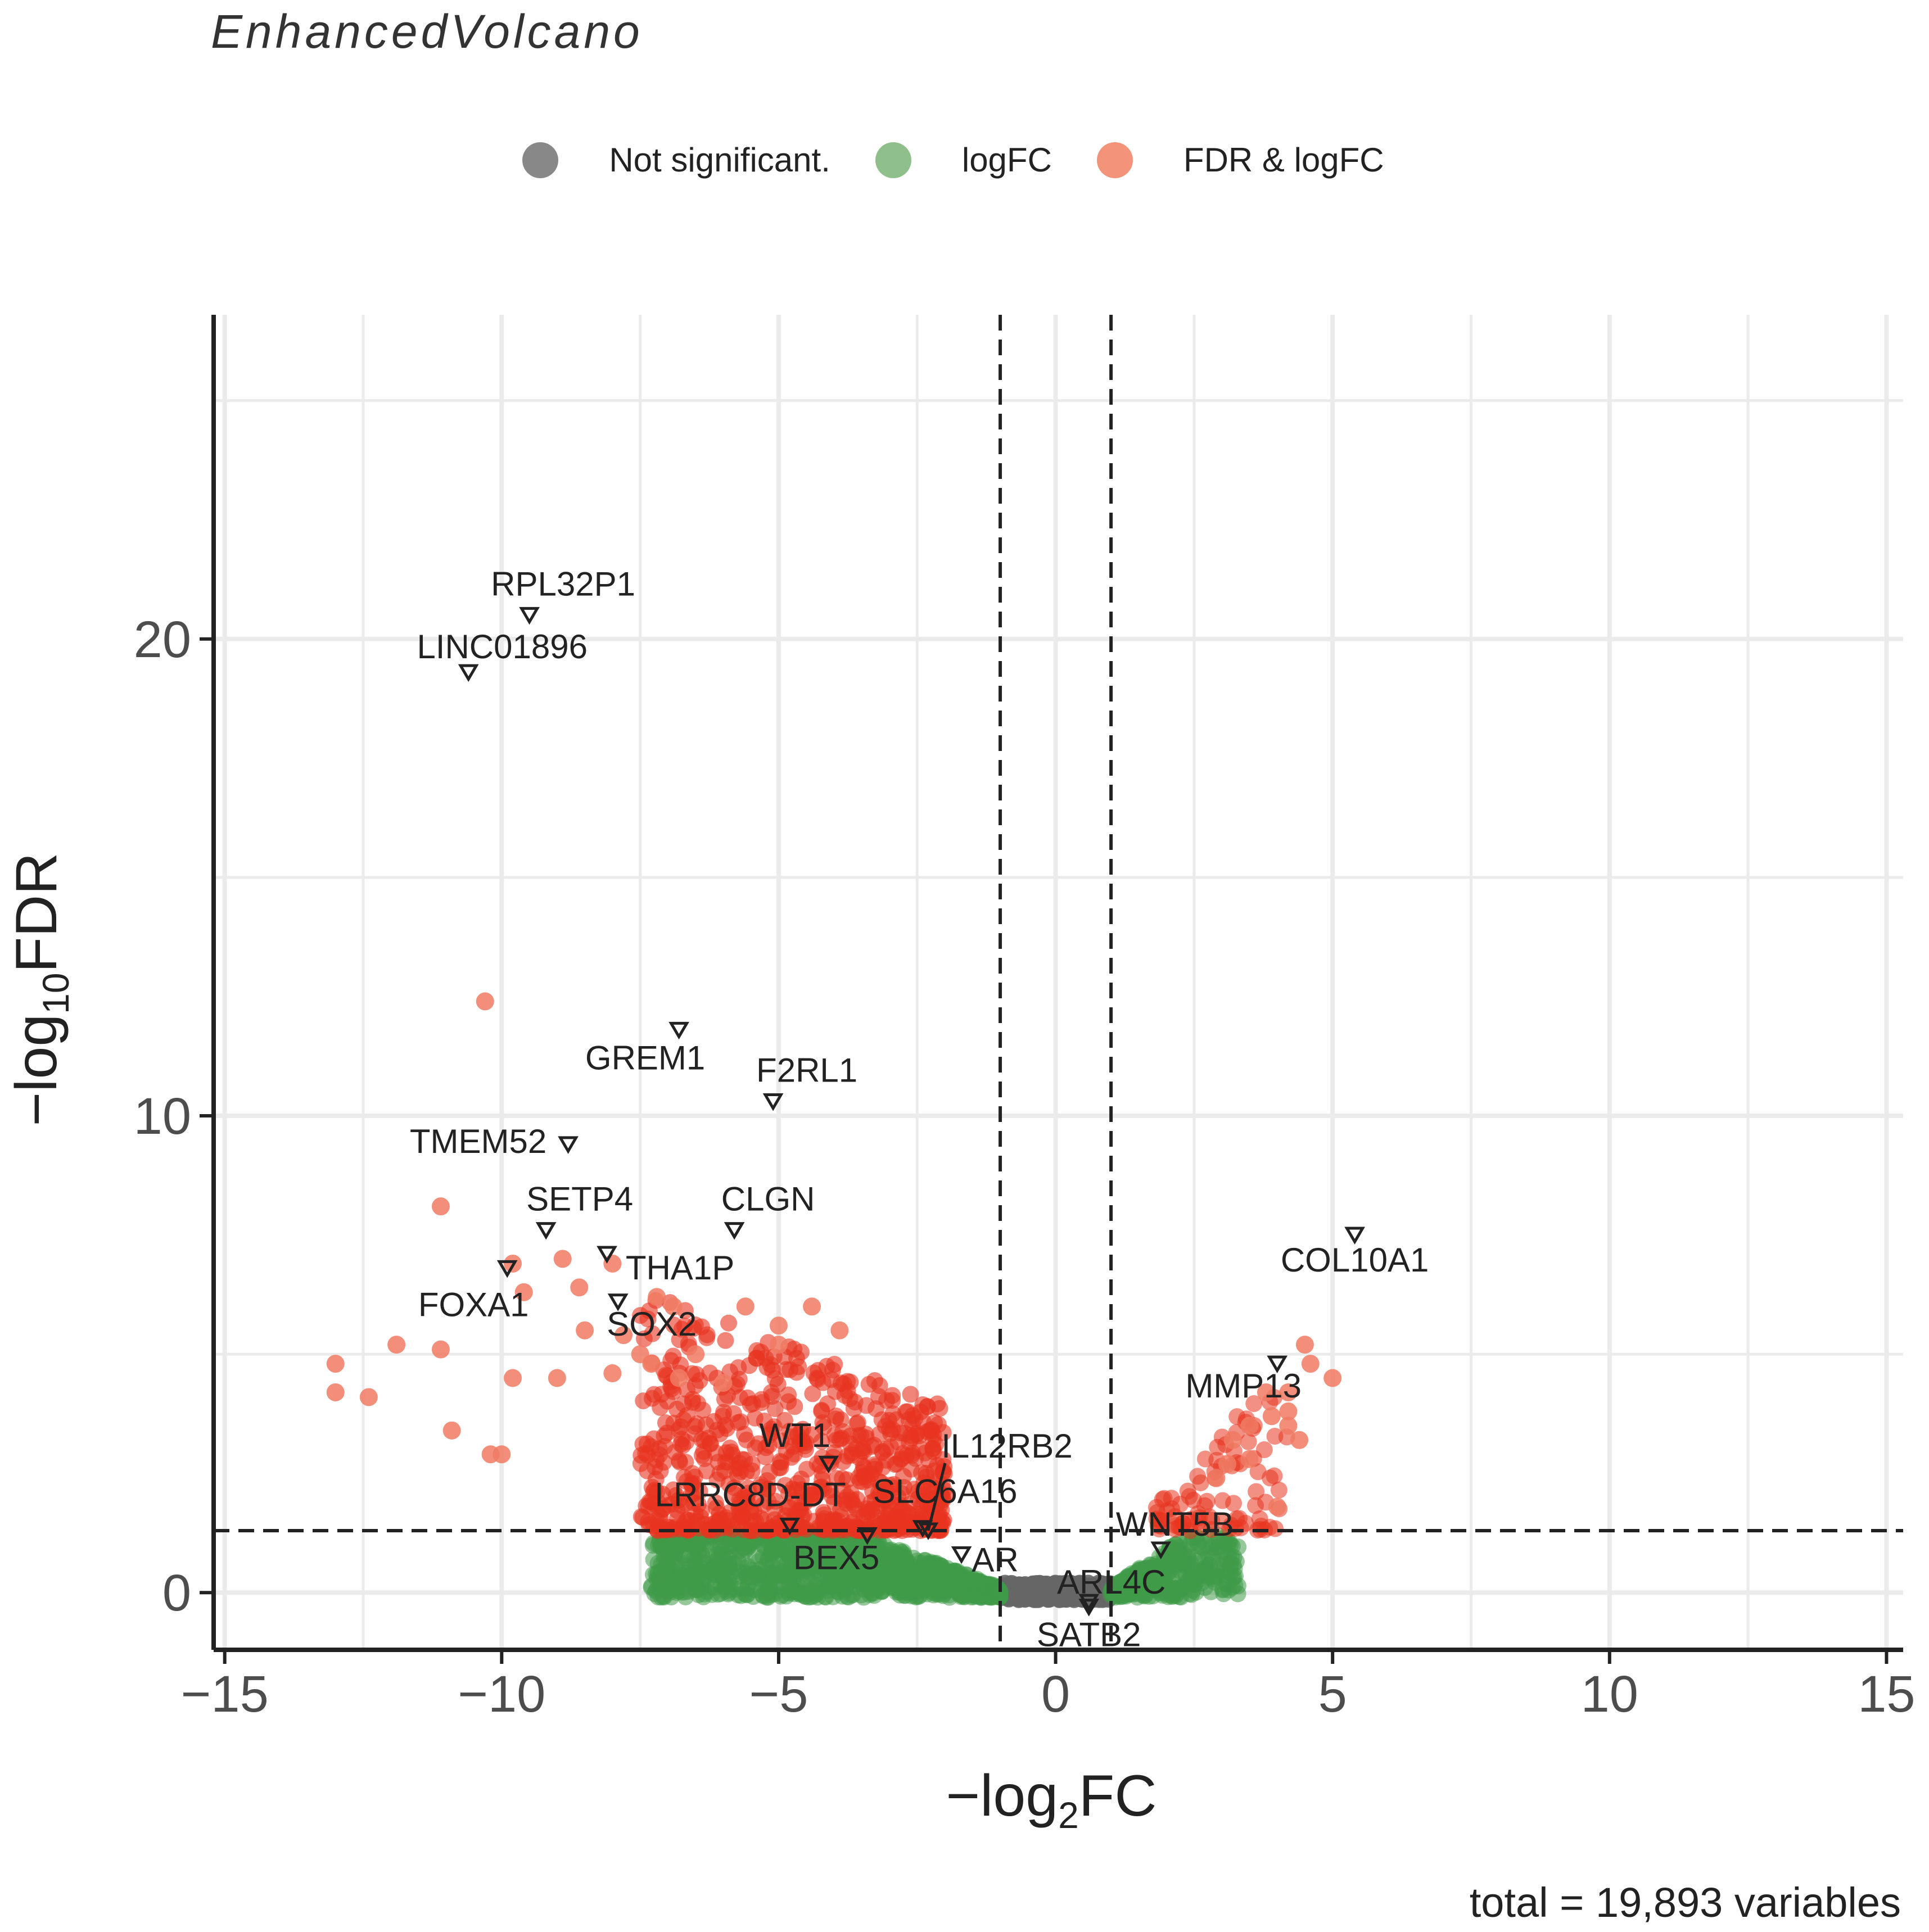  What do you see at coordinates (1283, 160) in the screenshot?
I see `legend-label-fdr-logfc: FDR & logFC` at bounding box center [1283, 160].